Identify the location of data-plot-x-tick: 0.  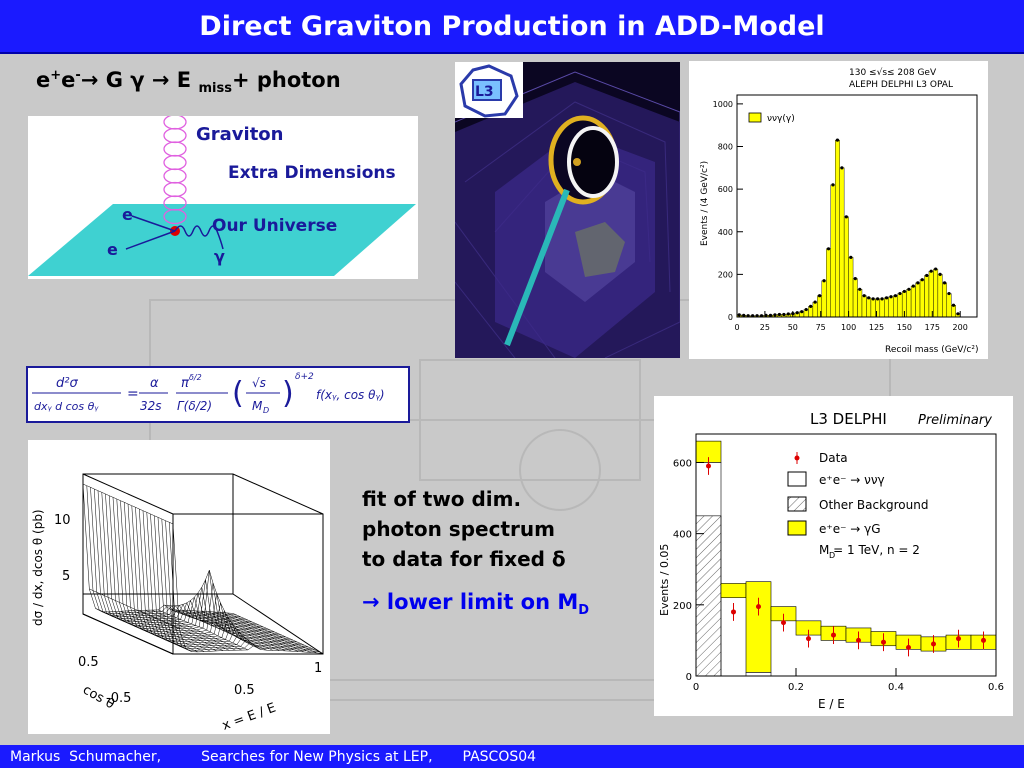
(696, 687).